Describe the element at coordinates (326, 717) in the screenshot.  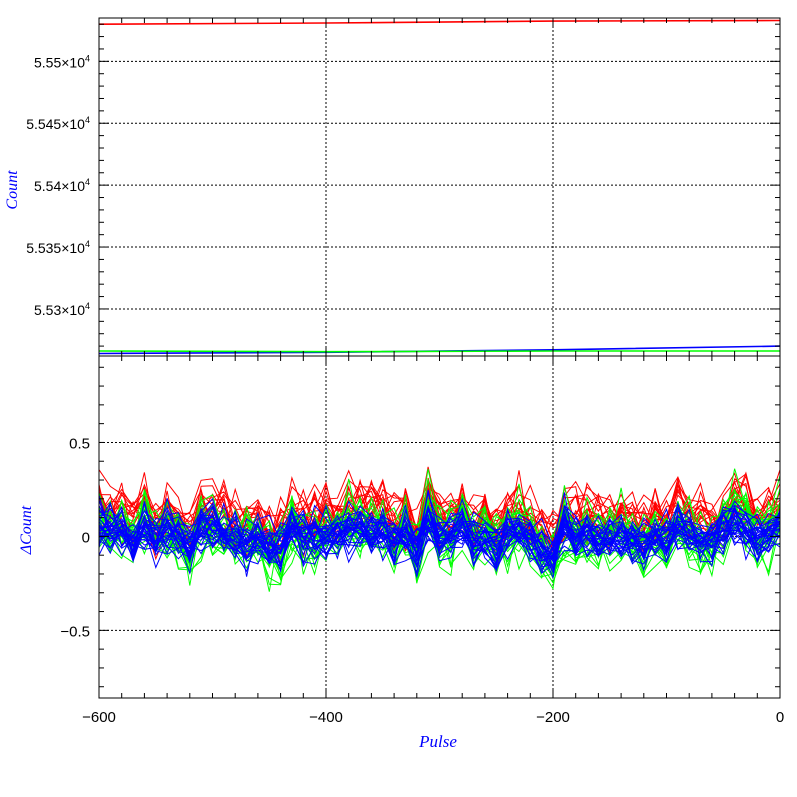
I see `x-tick-label: −400` at that location.